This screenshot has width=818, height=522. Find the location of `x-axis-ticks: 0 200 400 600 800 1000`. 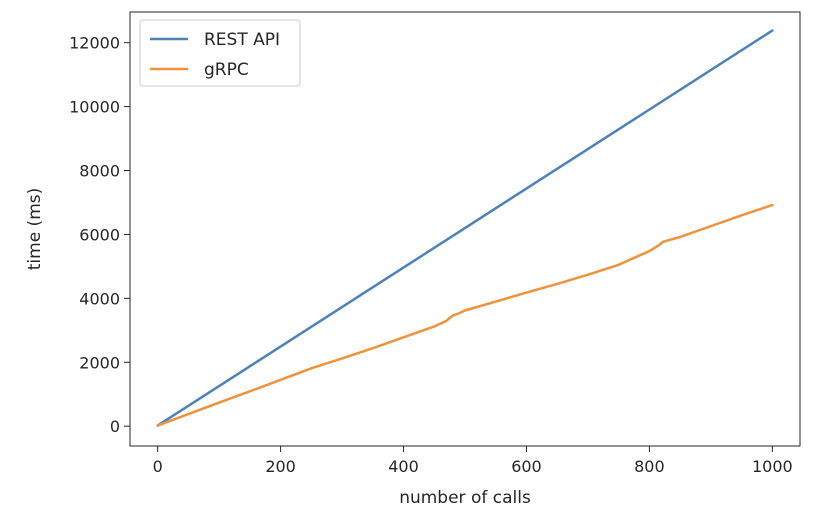

x-axis-ticks: 0 200 400 600 800 1000 is located at coordinates (473, 461).